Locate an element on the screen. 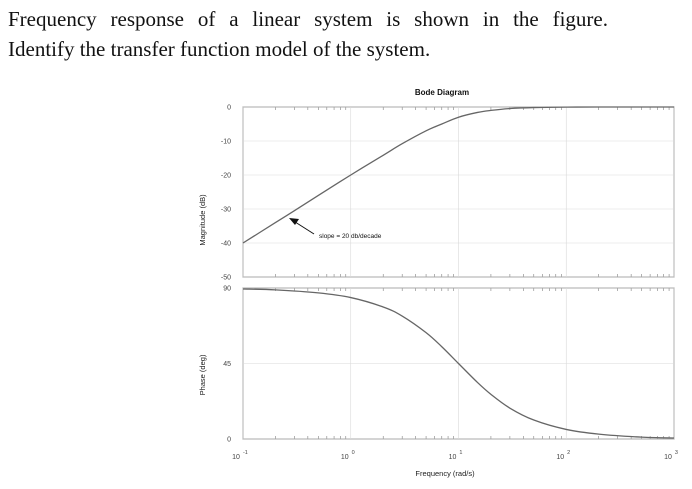 This screenshot has height=489, width=692. x-tick-label: 10⁻¹ is located at coordinates (240, 455).